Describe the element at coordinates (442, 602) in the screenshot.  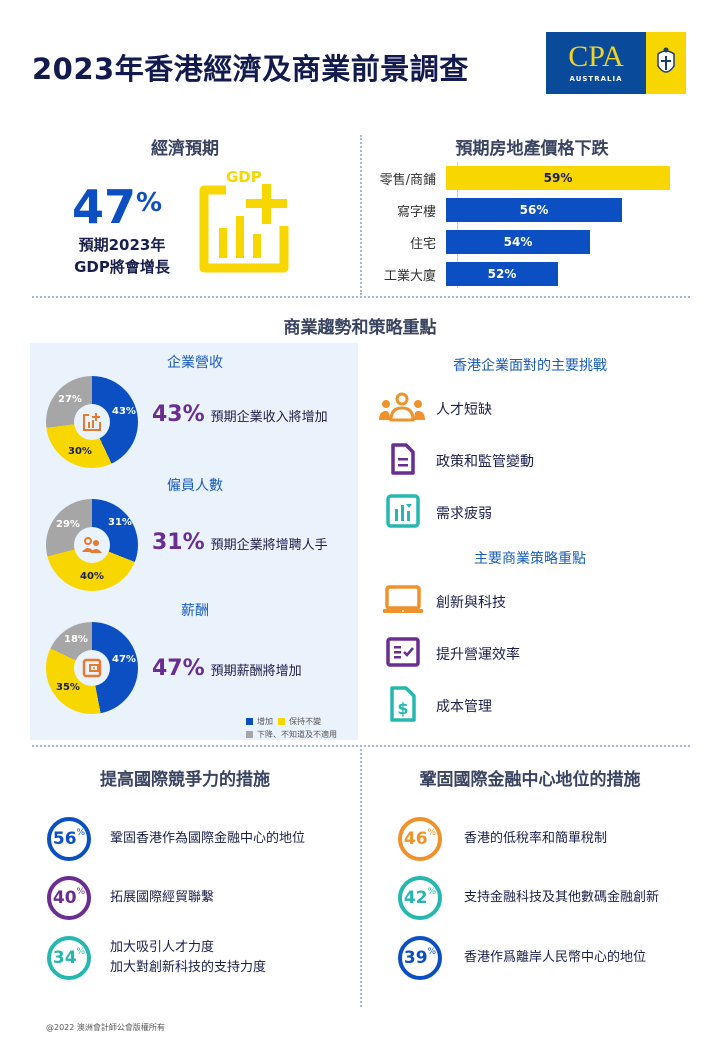
I see `strategy-item: 創新與科技` at that location.